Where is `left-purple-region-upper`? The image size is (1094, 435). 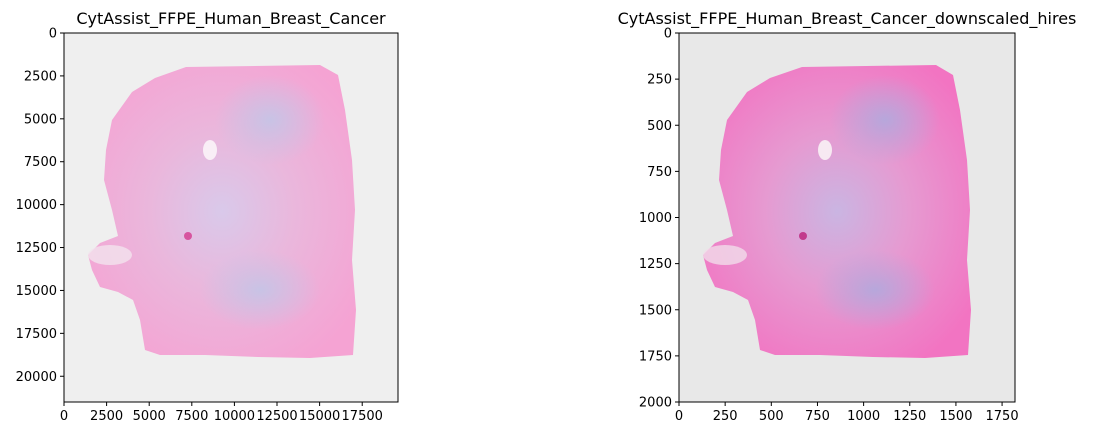
left-purple-region-upper is located at coordinates (270, 120).